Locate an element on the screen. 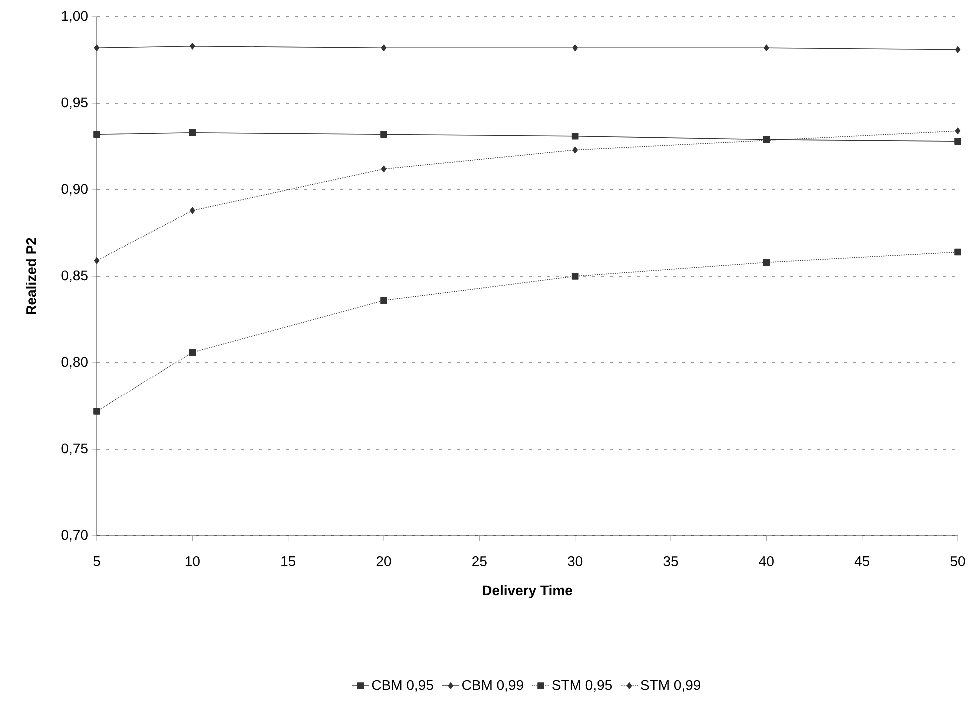 This screenshot has width=976, height=722. legend-label: STM 0,95 is located at coordinates (582, 686).